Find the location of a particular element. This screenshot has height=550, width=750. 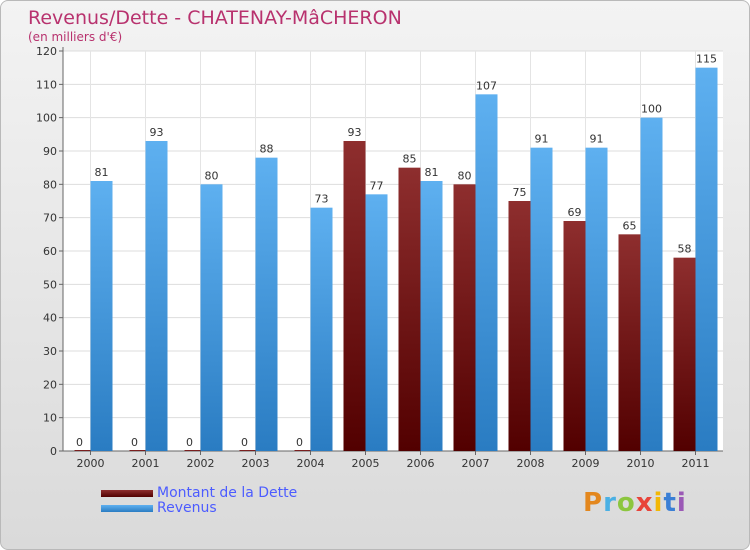

y-tick-label: 80 is located at coordinates (50, 184).